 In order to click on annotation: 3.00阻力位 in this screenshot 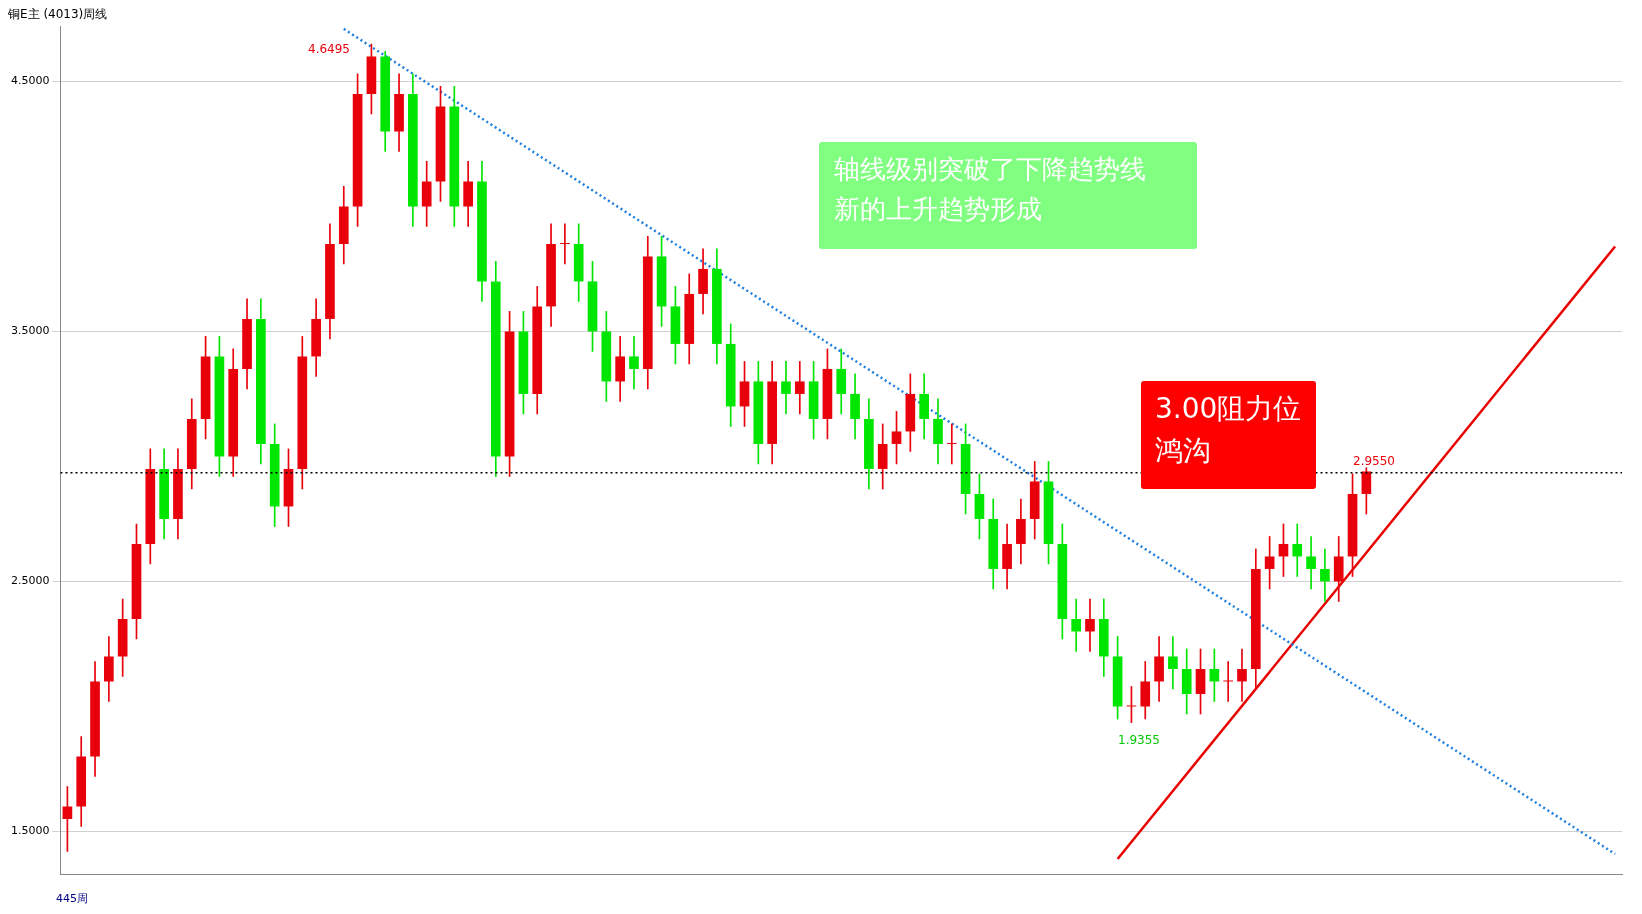, I will do `click(1228, 409)`.